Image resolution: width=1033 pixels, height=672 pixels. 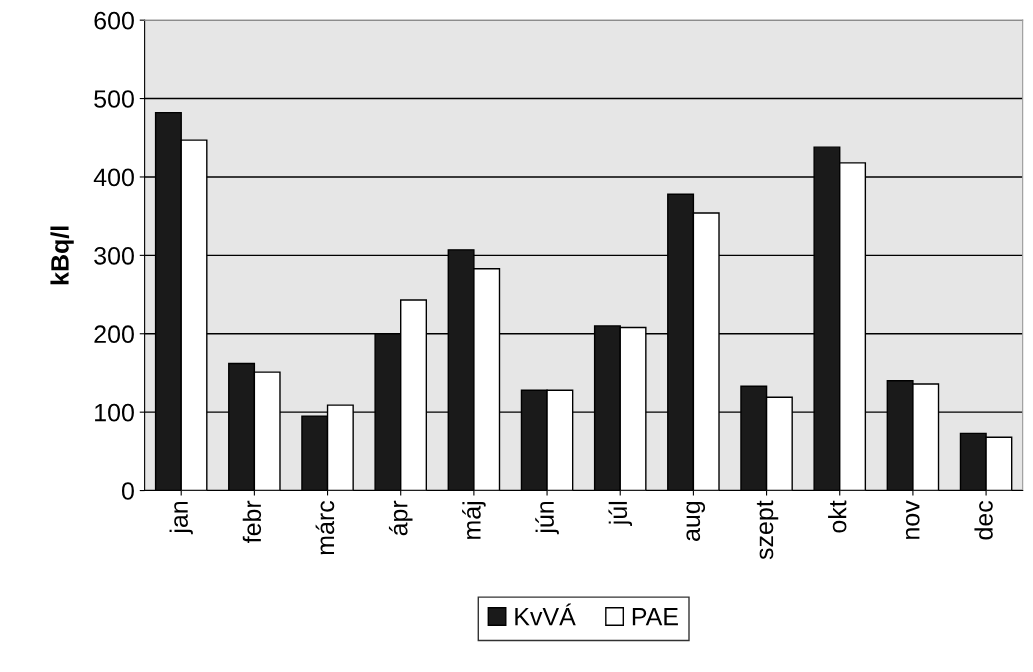 I want to click on y-axis-title: kBq/l, so click(x=62, y=255).